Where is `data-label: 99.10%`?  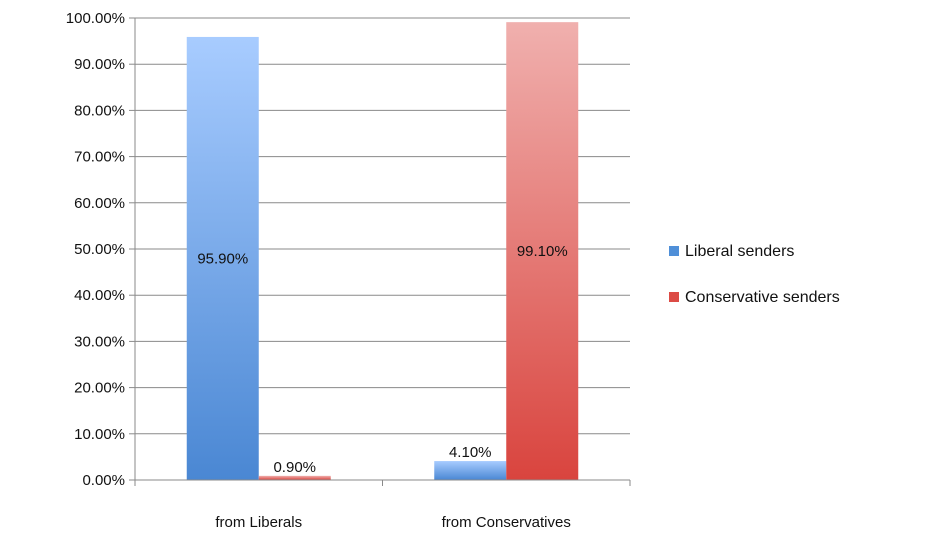
data-label: 99.10% is located at coordinates (542, 251).